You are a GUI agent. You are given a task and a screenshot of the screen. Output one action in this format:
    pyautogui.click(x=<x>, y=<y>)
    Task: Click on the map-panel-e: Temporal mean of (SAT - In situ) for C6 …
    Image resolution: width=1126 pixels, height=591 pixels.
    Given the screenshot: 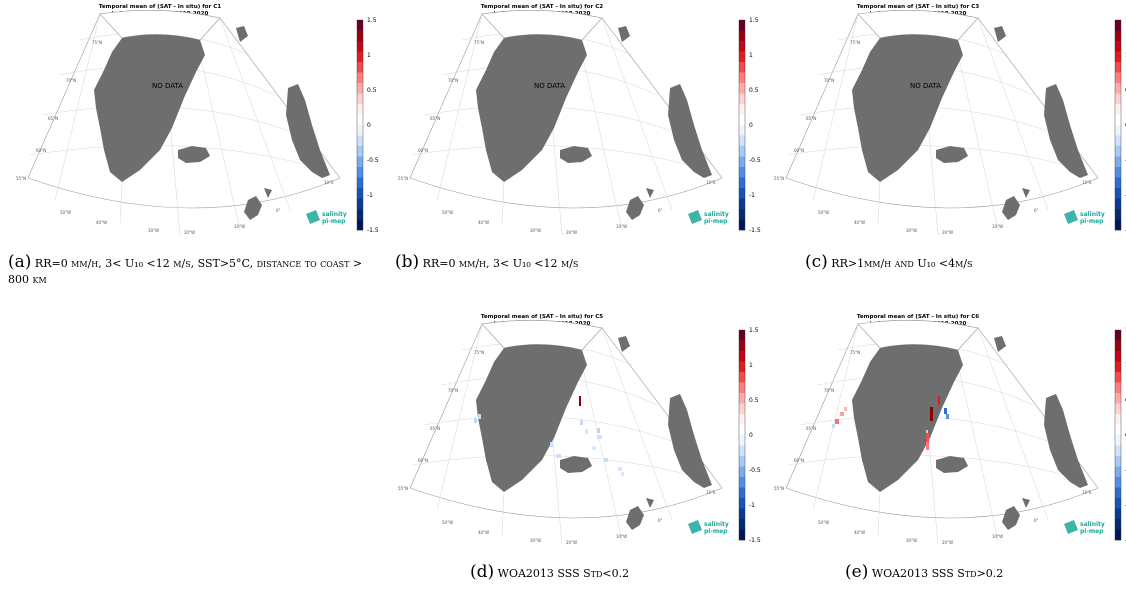 What is the action you would take?
    pyautogui.click(x=942, y=430)
    